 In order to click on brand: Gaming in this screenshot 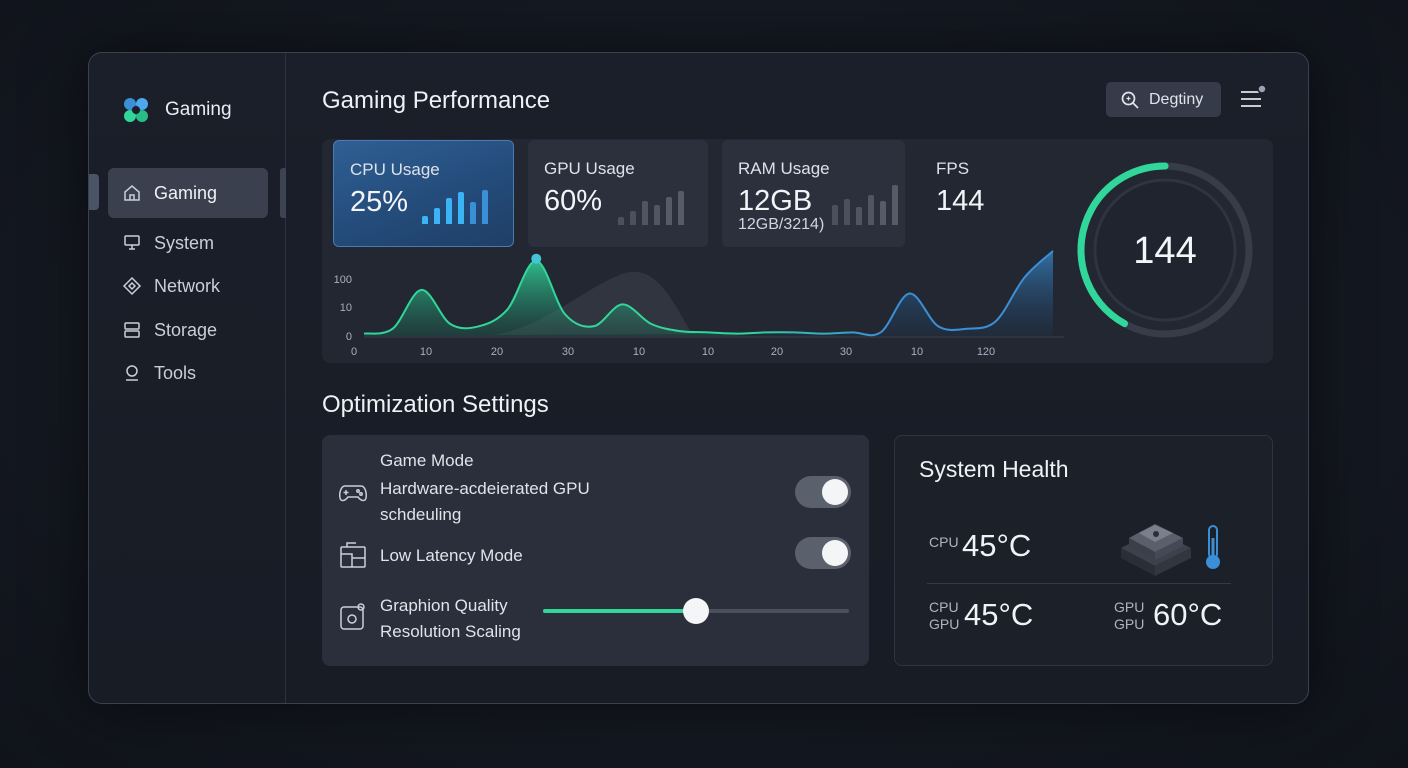, I will do `click(176, 110)`.